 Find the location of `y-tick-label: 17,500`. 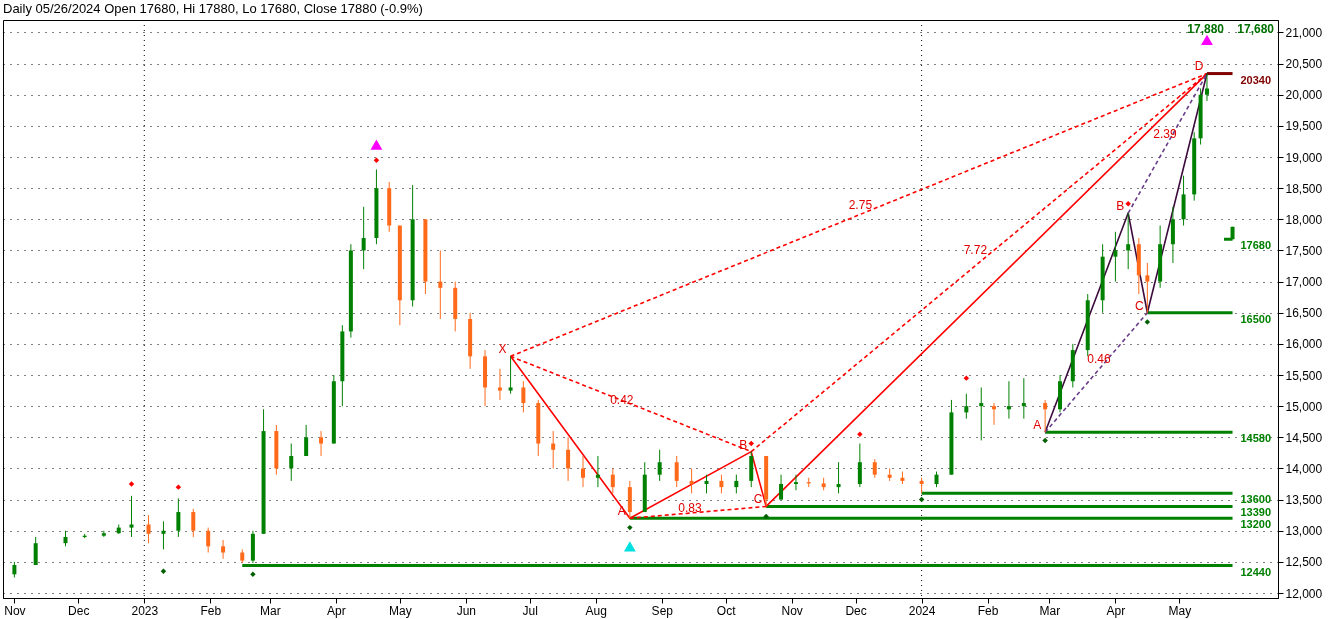

y-tick-label: 17,500 is located at coordinates (1304, 250).